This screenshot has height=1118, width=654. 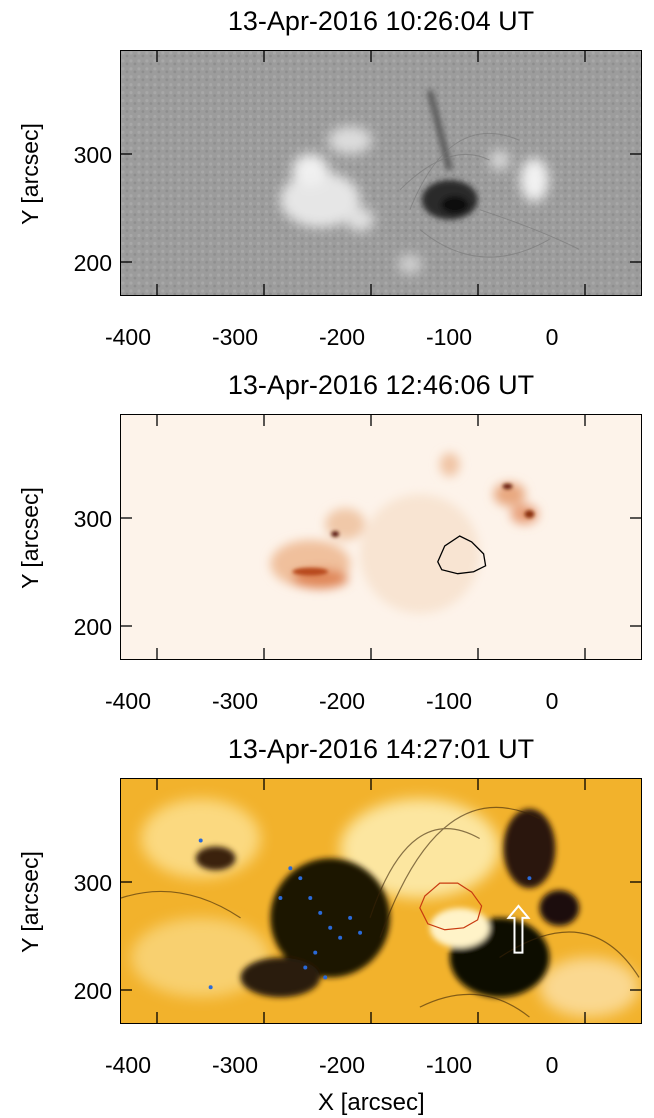 What do you see at coordinates (30, 174) in the screenshot?
I see `panel1-ylabel: Y [arcsec]` at bounding box center [30, 174].